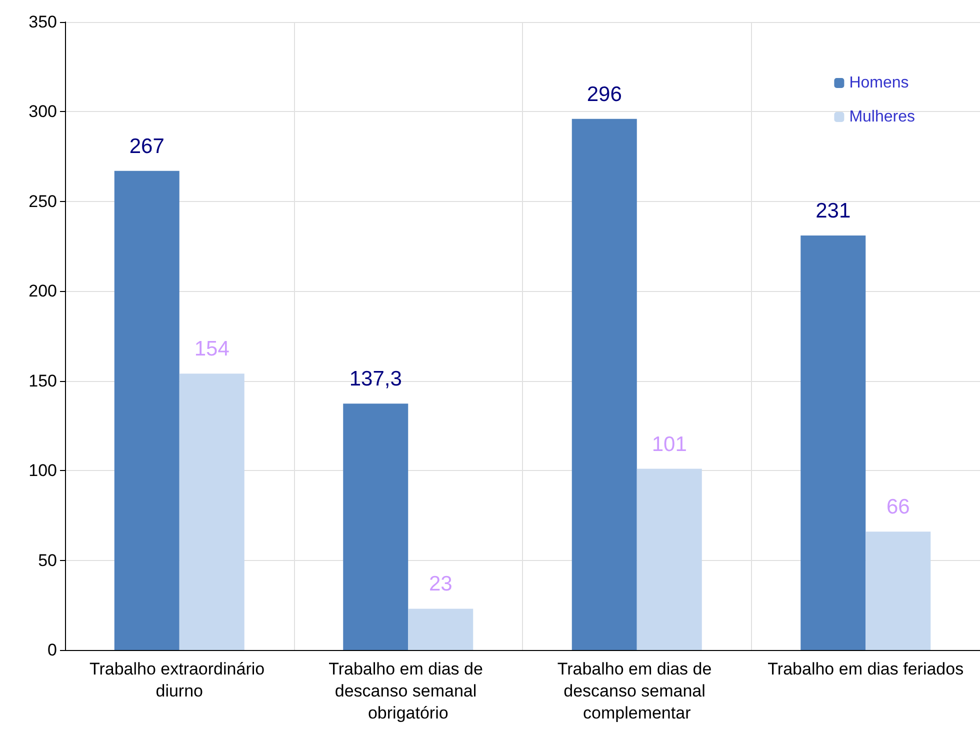  Describe the element at coordinates (42, 201) in the screenshot. I see `y-tick-label: 250` at that location.